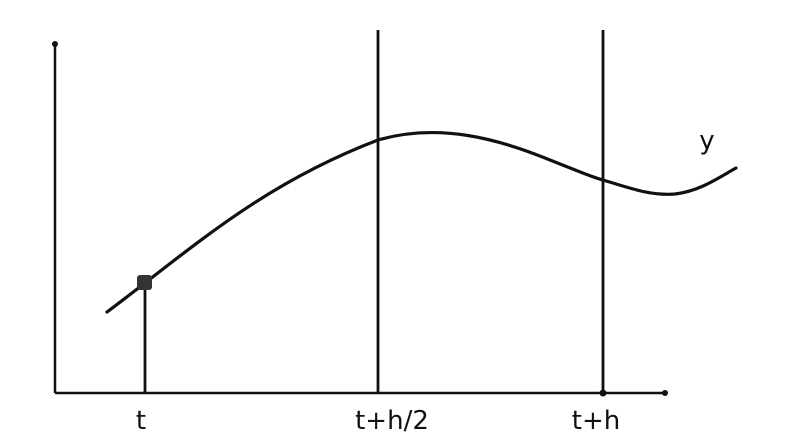  I want to click on tick-label-t-half: t+h/2, so click(392, 421).